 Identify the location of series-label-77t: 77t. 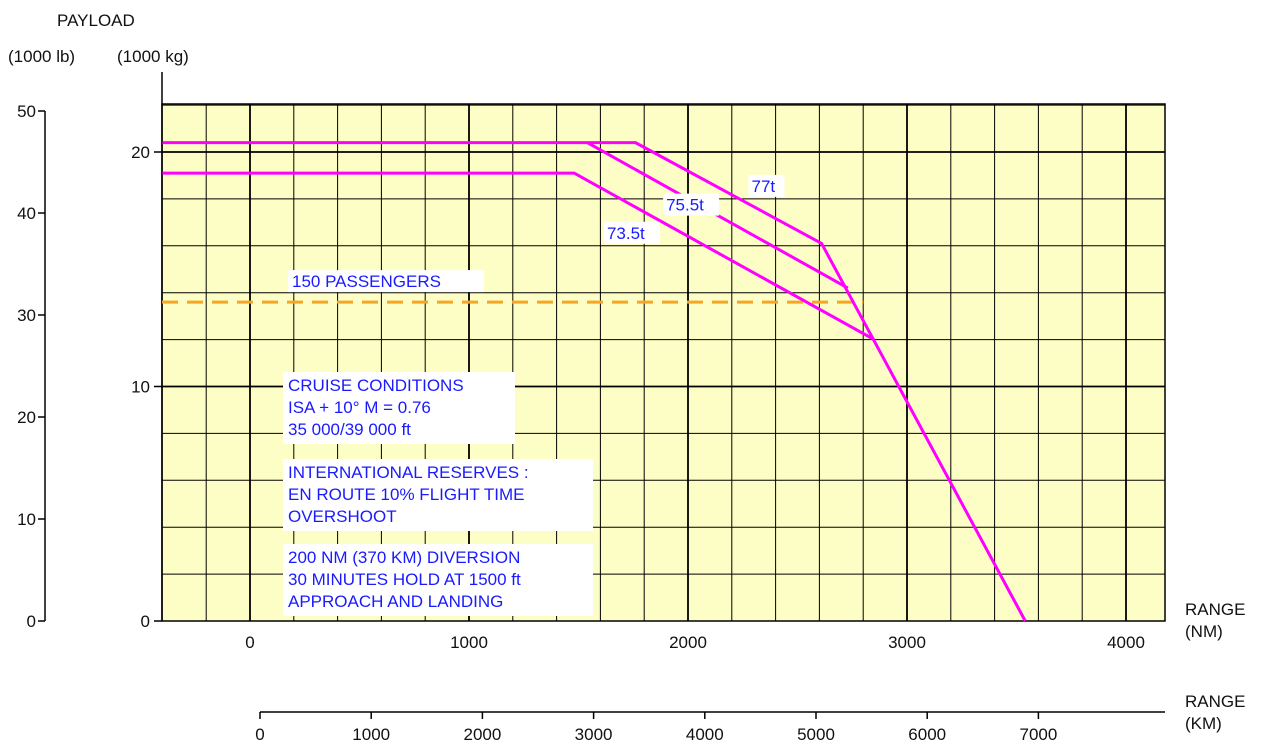
(764, 186).